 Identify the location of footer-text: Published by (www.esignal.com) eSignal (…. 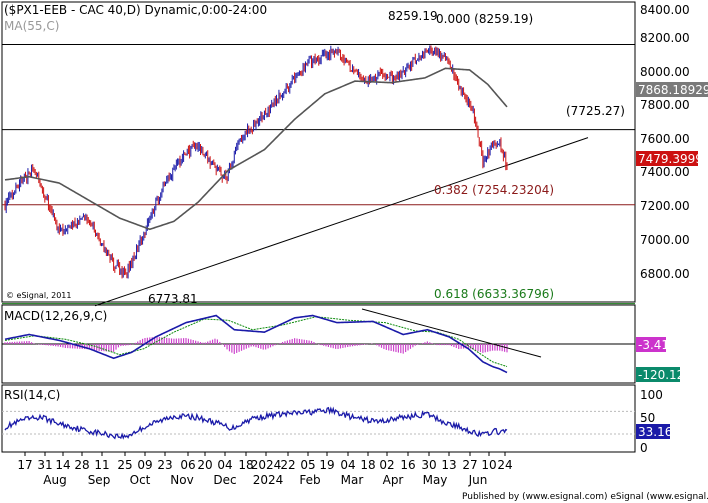
(585, 497).